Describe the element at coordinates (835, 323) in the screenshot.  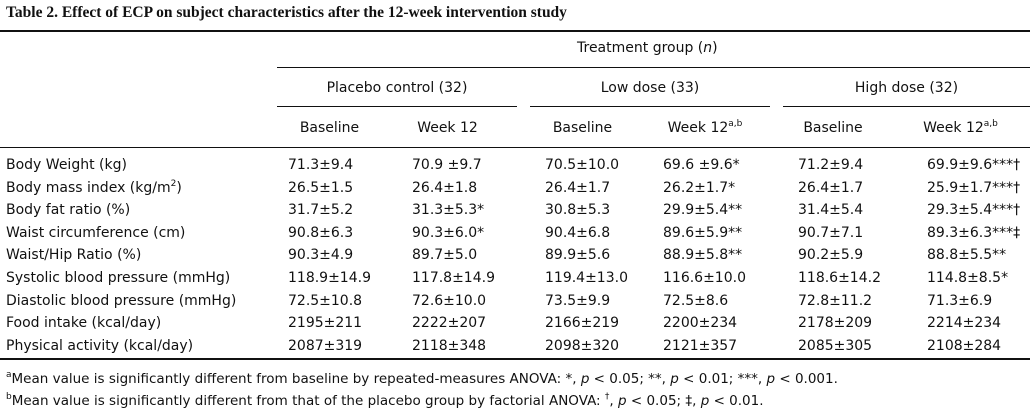
I see `table-cell: 2178±209` at that location.